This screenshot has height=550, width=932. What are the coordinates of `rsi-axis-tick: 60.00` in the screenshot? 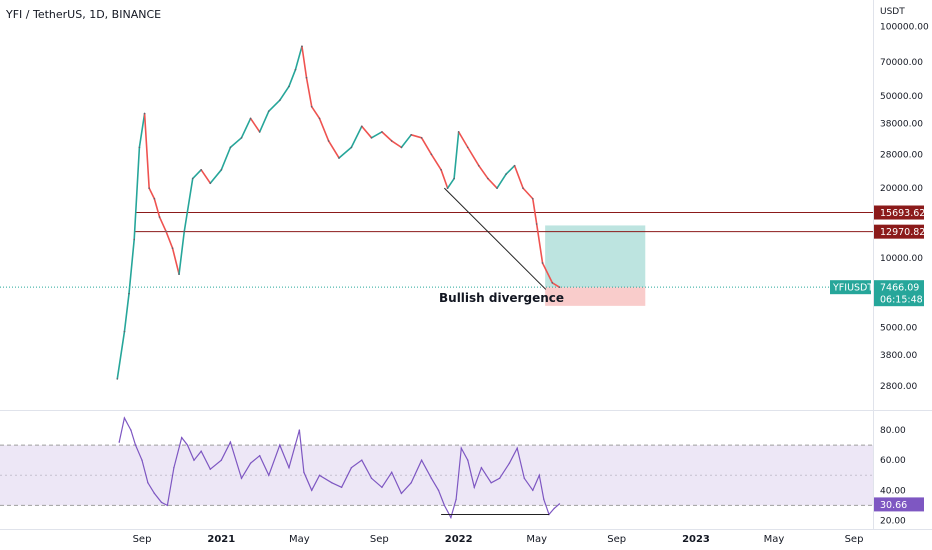 It's located at (893, 461).